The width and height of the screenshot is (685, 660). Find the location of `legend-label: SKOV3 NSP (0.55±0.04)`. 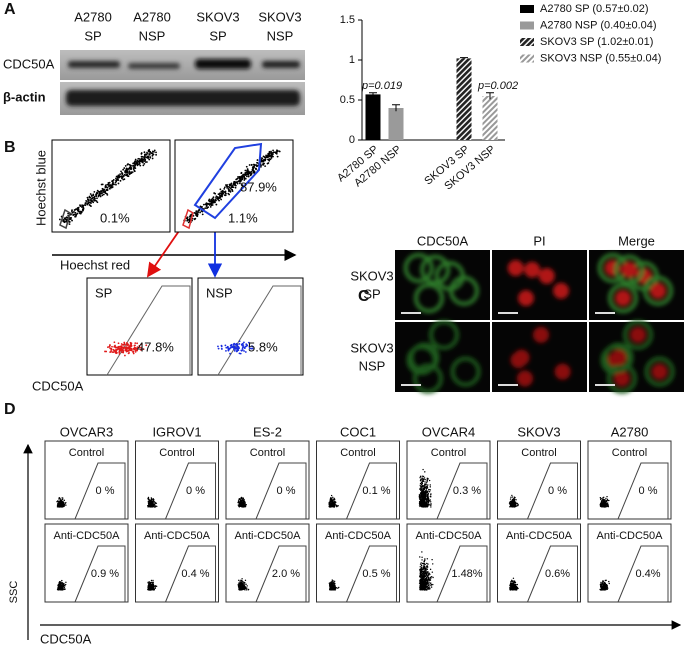

legend-label: SKOV3 NSP (0.55±0.04) is located at coordinates (600, 58).